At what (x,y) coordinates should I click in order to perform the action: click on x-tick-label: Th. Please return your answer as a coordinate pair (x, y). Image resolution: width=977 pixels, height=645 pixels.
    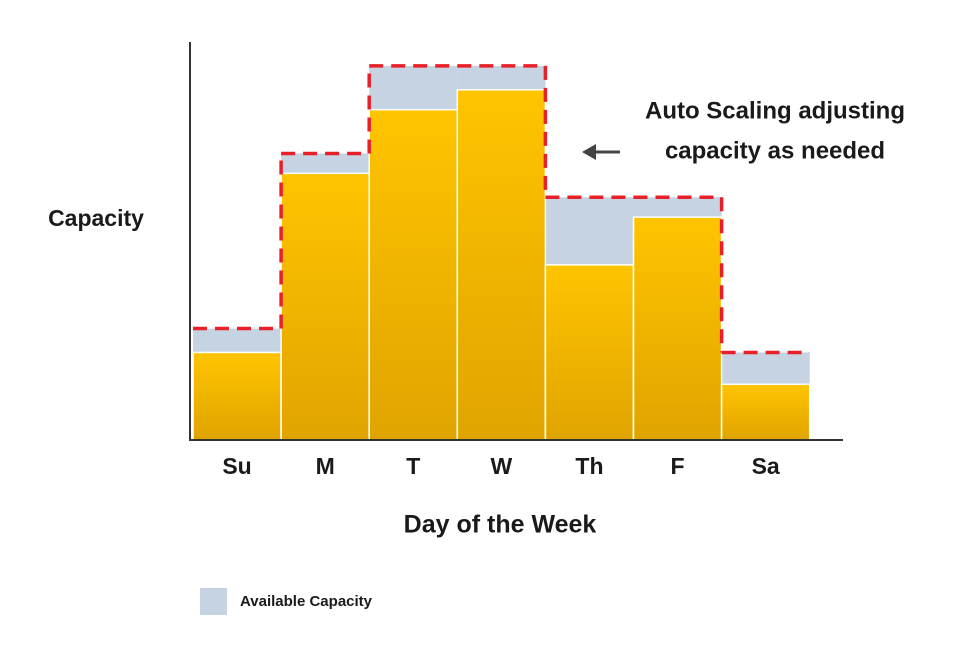
    Looking at the image, I should click on (589, 466).